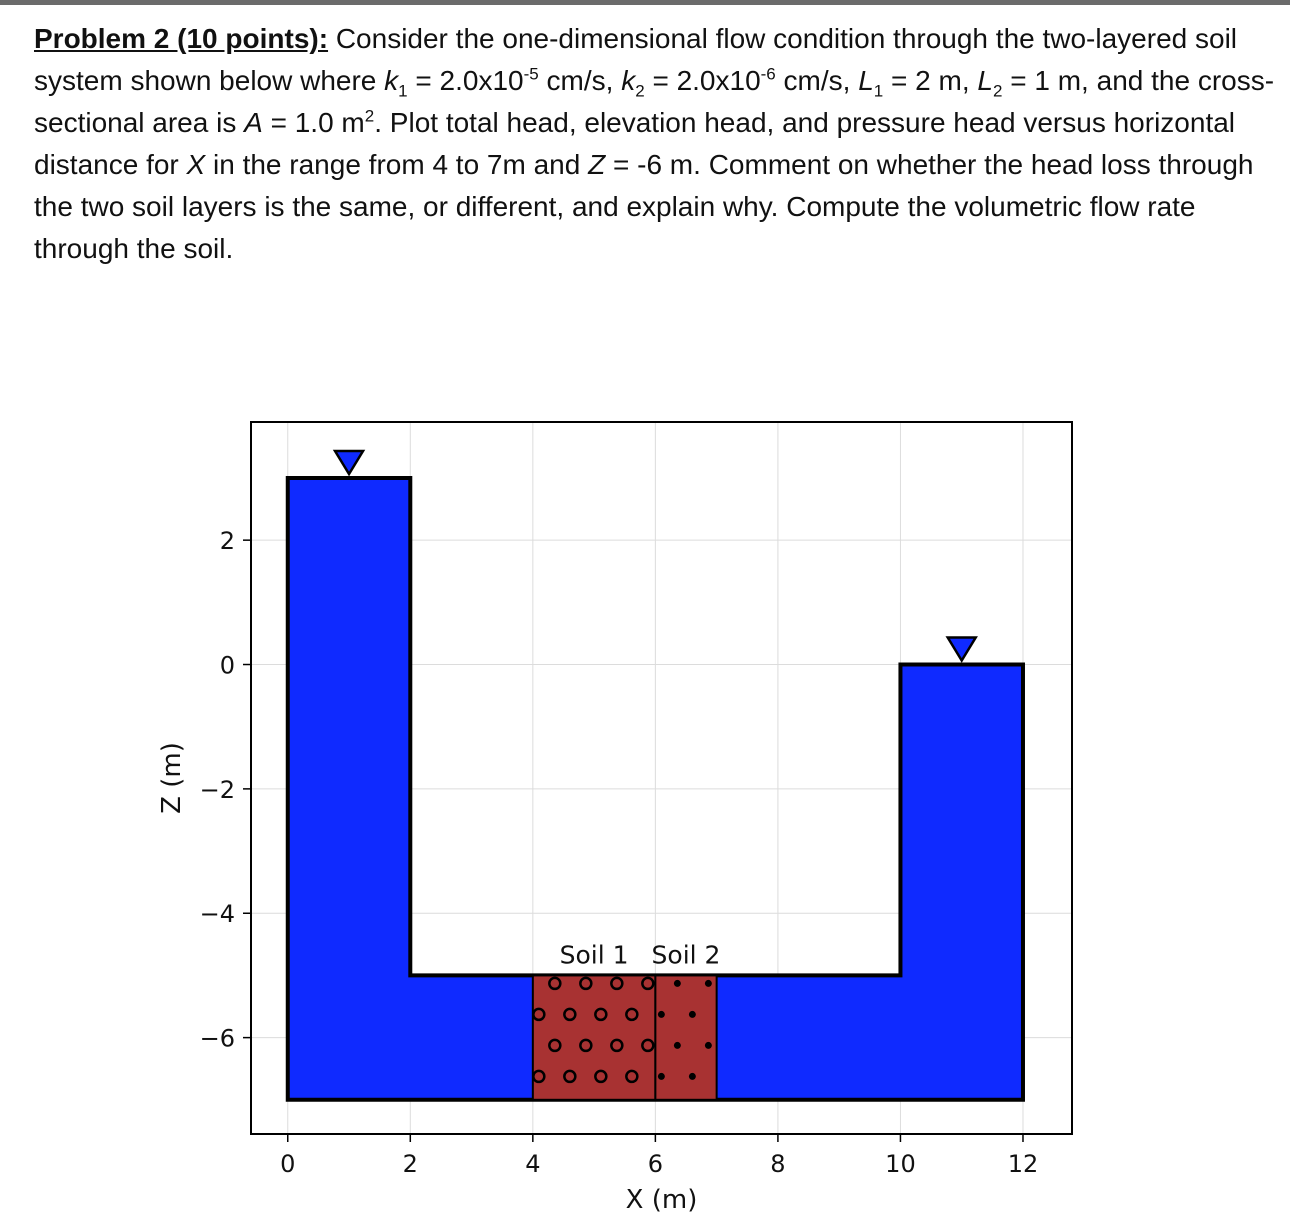 The width and height of the screenshot is (1290, 1232). I want to click on area-symbol: A, so click(253, 122).